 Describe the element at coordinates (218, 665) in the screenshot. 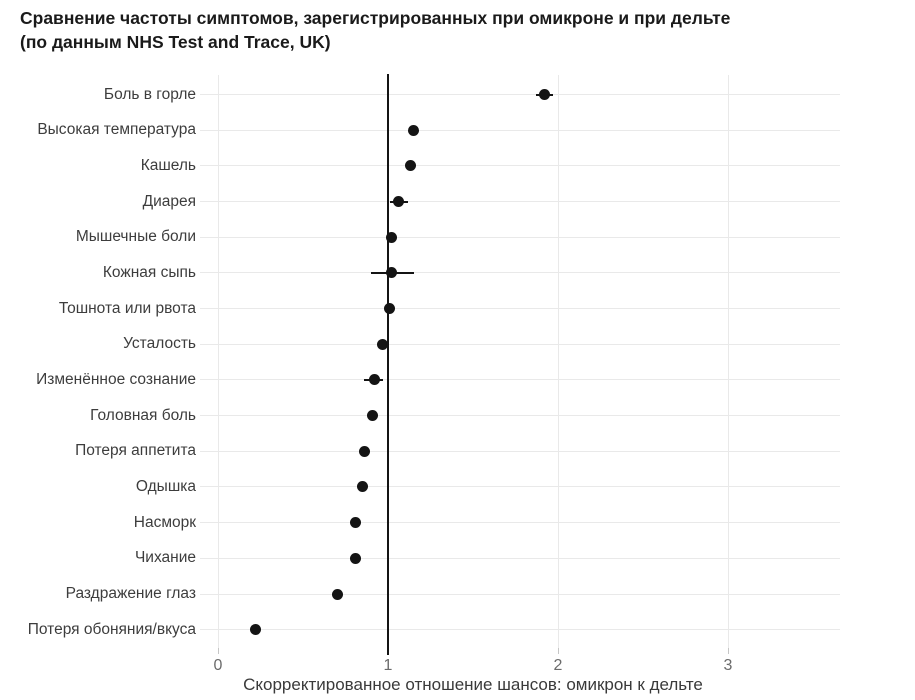

I see `x-tick-label: 0` at that location.